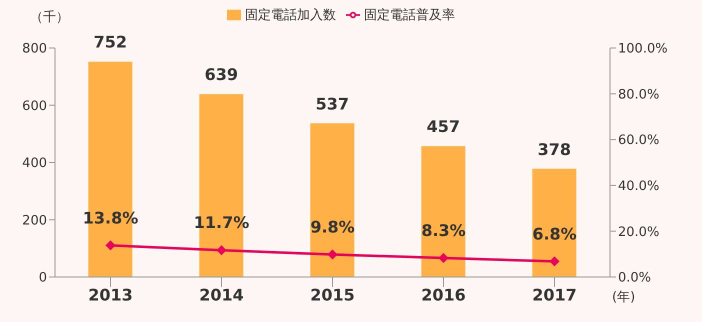 The image size is (702, 322). Describe the element at coordinates (624, 297) in the screenshot. I see `x-axis-title: (年)` at that location.